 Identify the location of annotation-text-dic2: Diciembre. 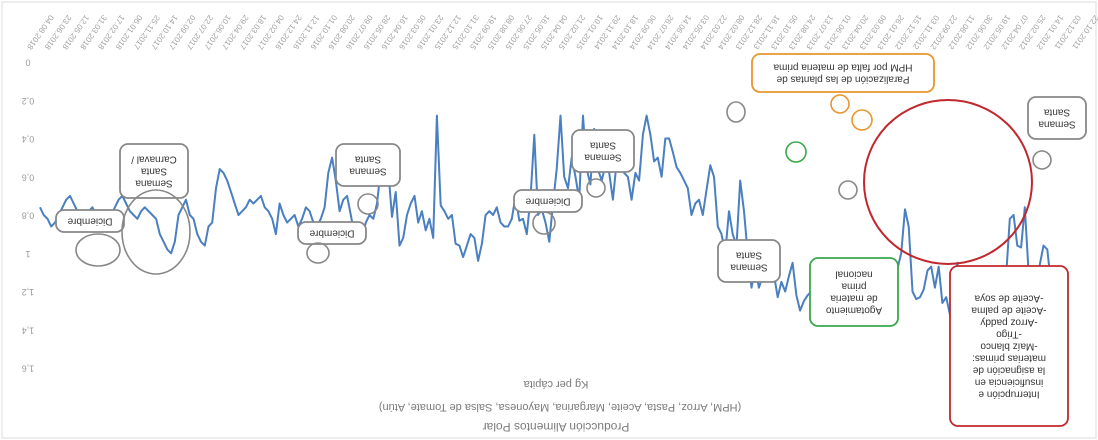
(331, 232).